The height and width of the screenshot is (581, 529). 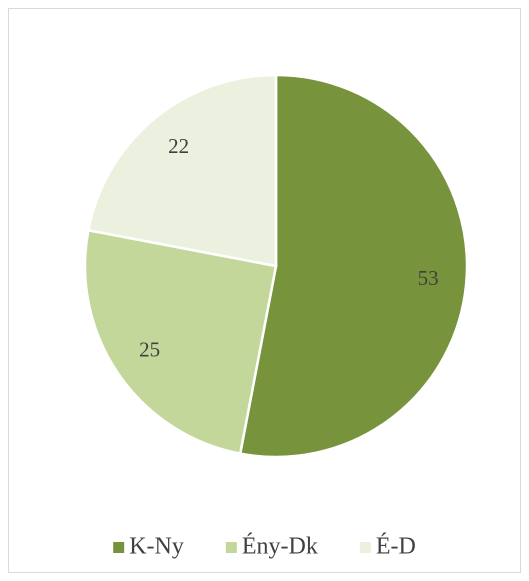 I want to click on data-label: 25, so click(x=149, y=350).